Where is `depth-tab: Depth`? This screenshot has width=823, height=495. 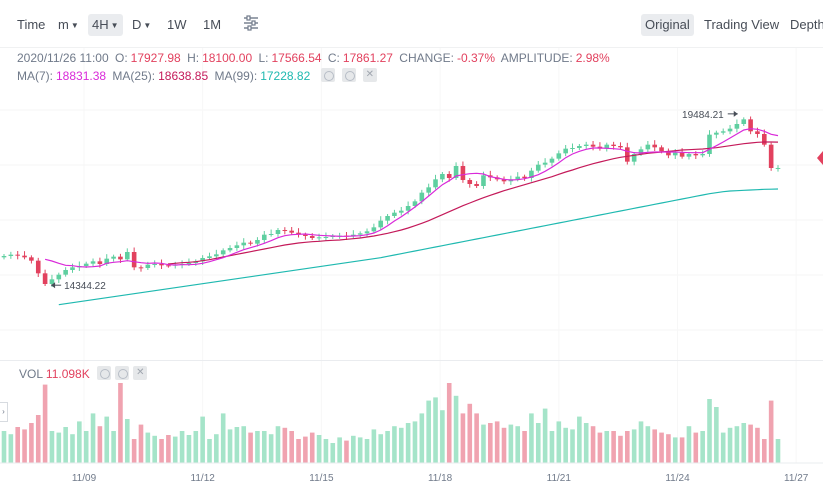 depth-tab: Depth is located at coordinates (806, 24).